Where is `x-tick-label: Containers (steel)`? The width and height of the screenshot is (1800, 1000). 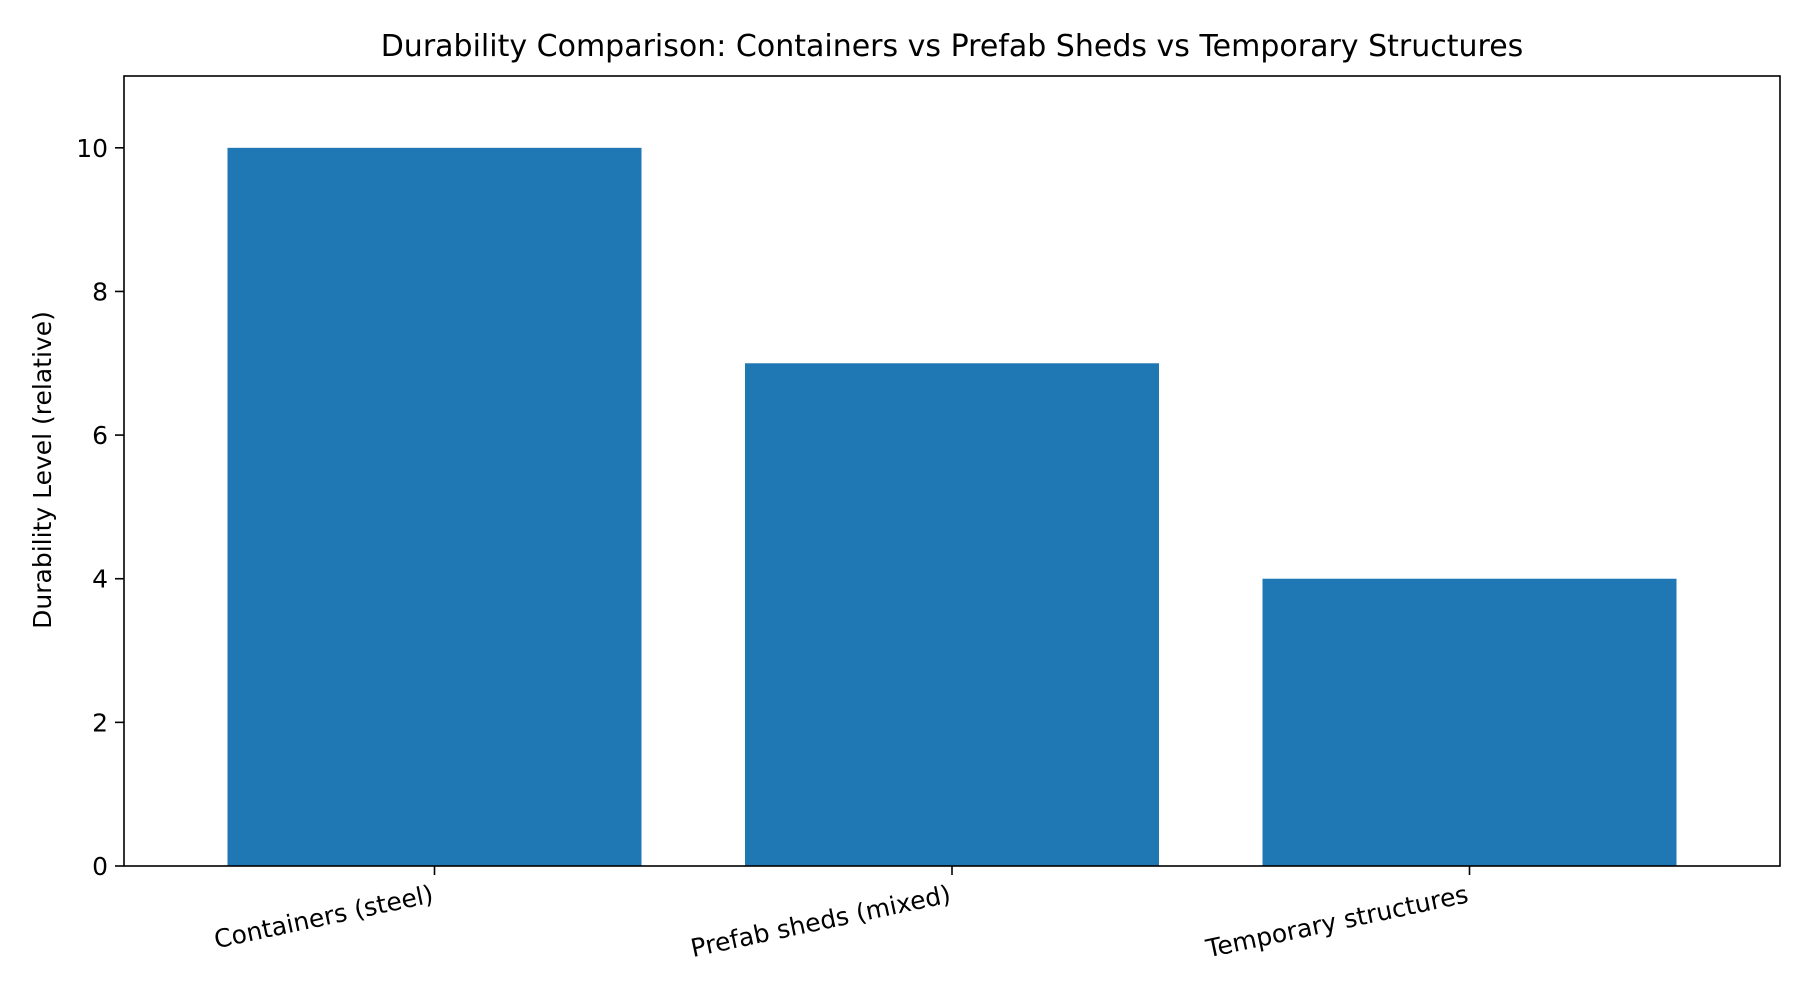
x-tick-label: Containers (steel) is located at coordinates (323, 917).